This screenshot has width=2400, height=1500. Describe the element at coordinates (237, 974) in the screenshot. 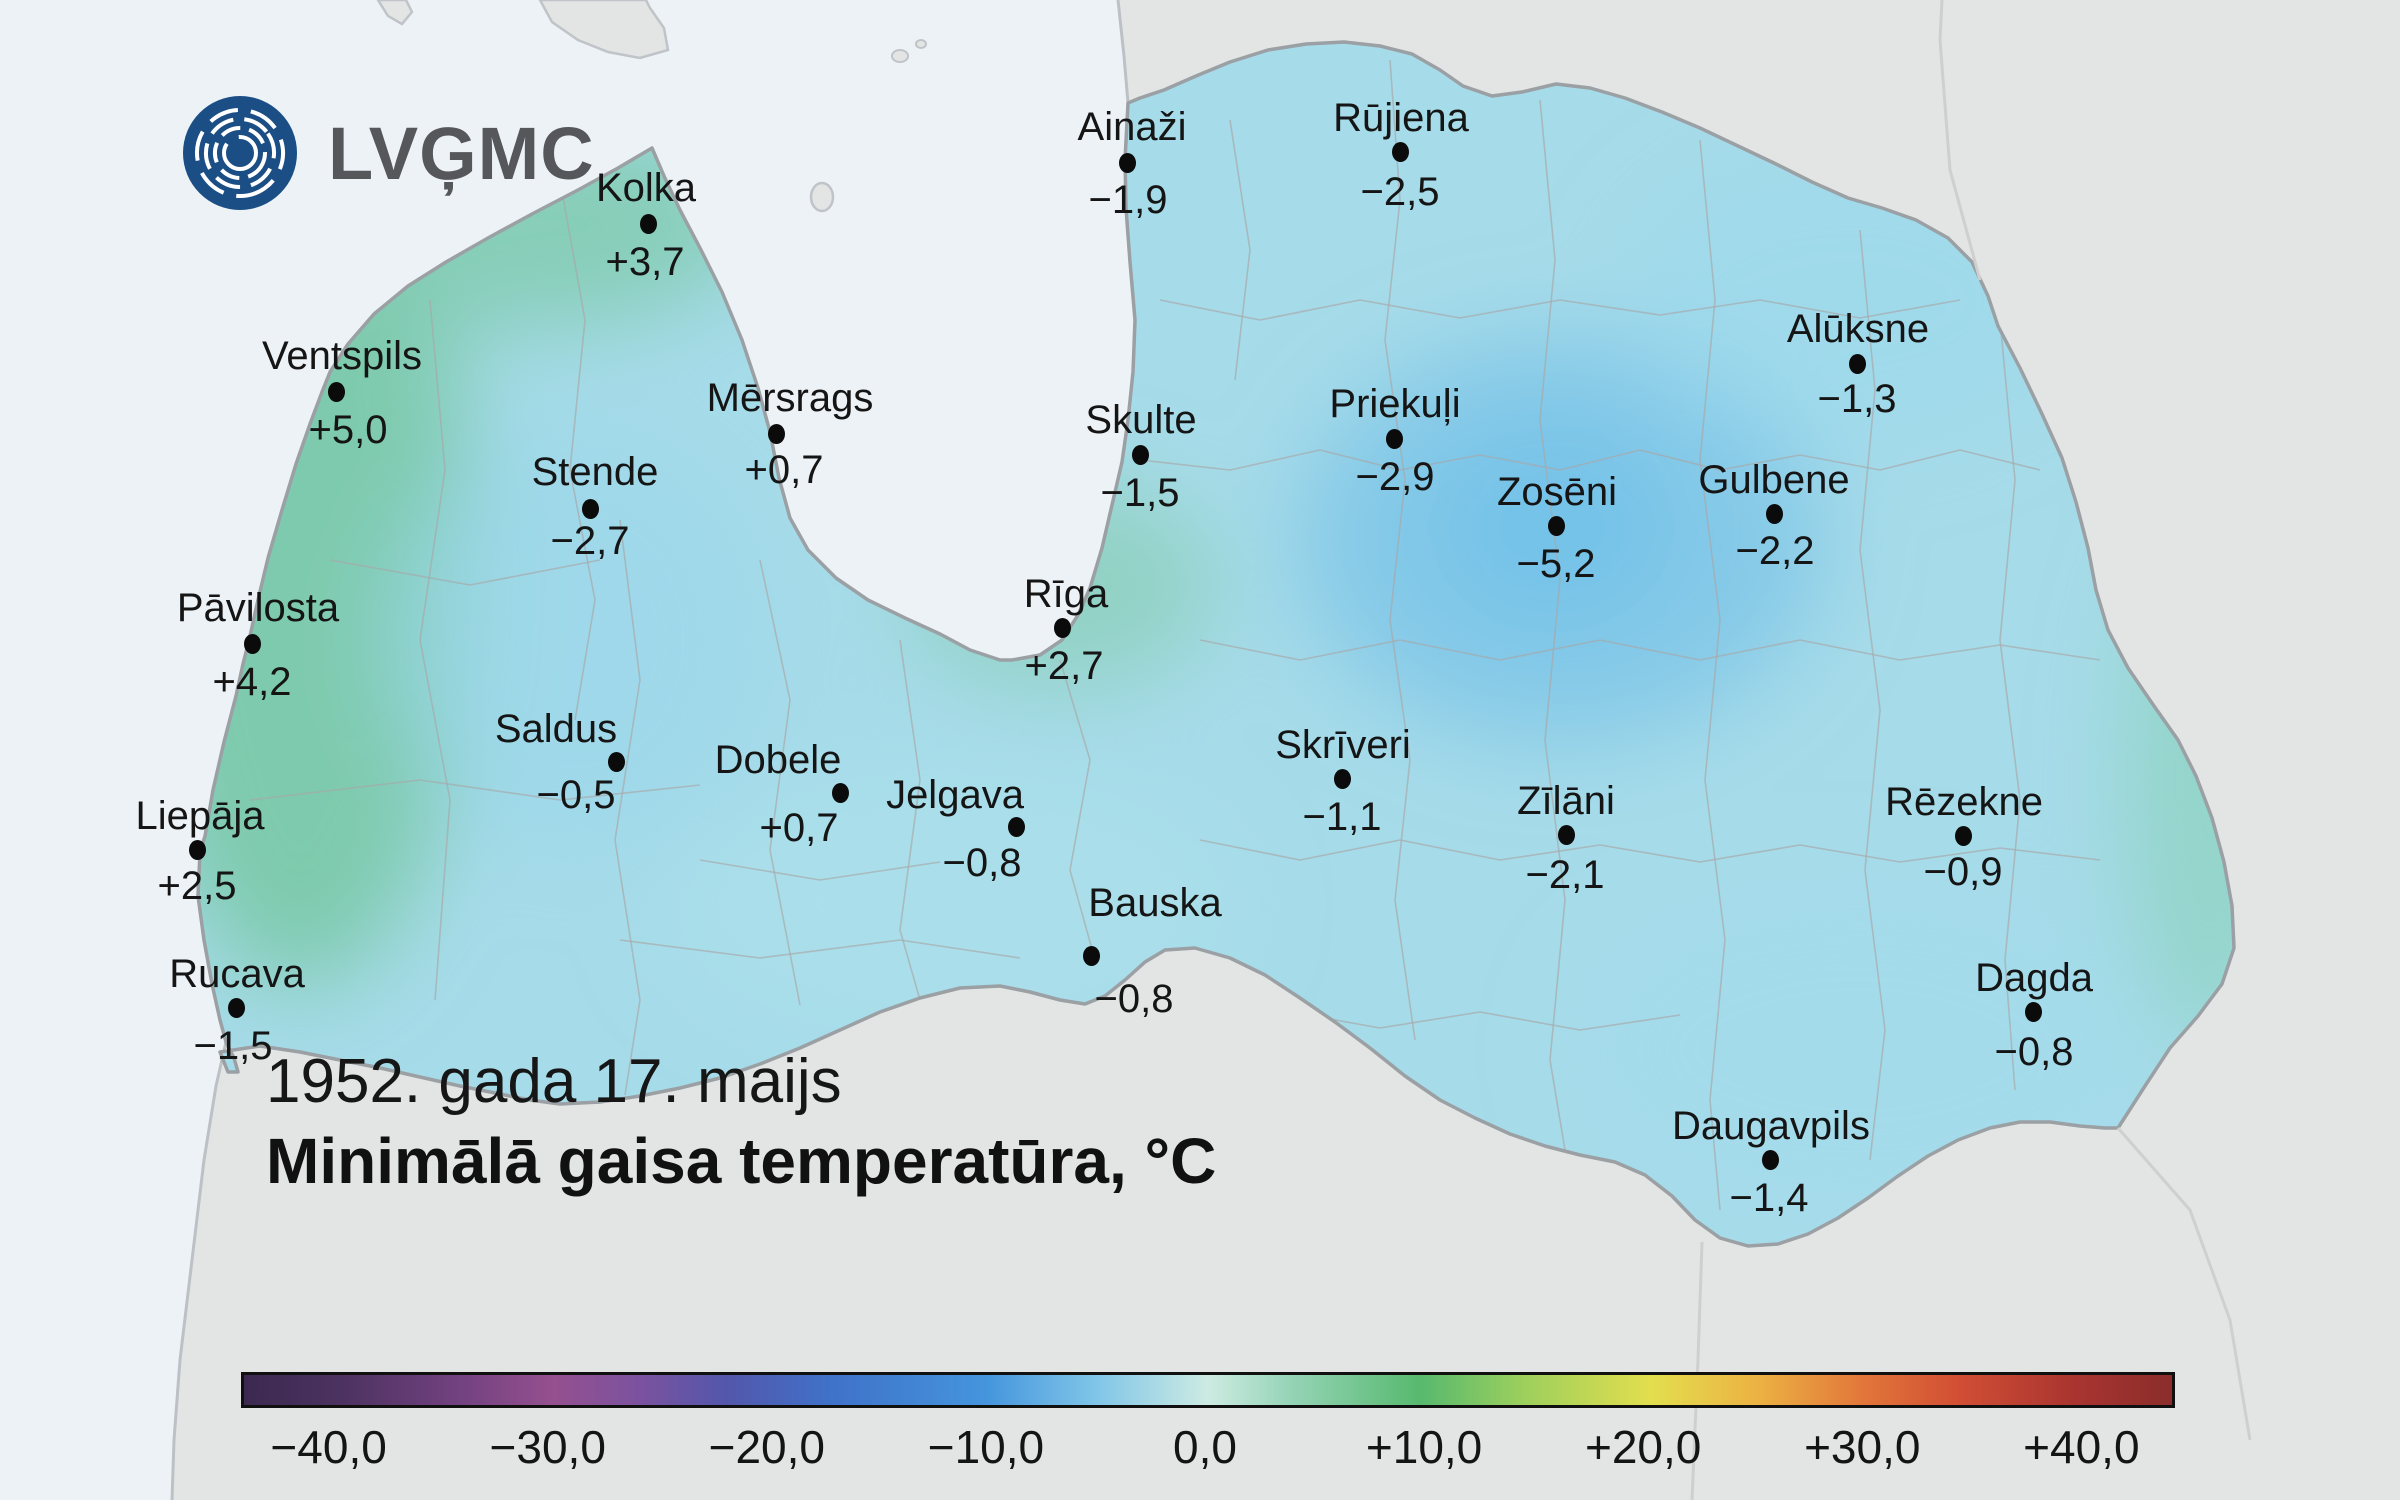

I see `station-name: Rucava` at that location.